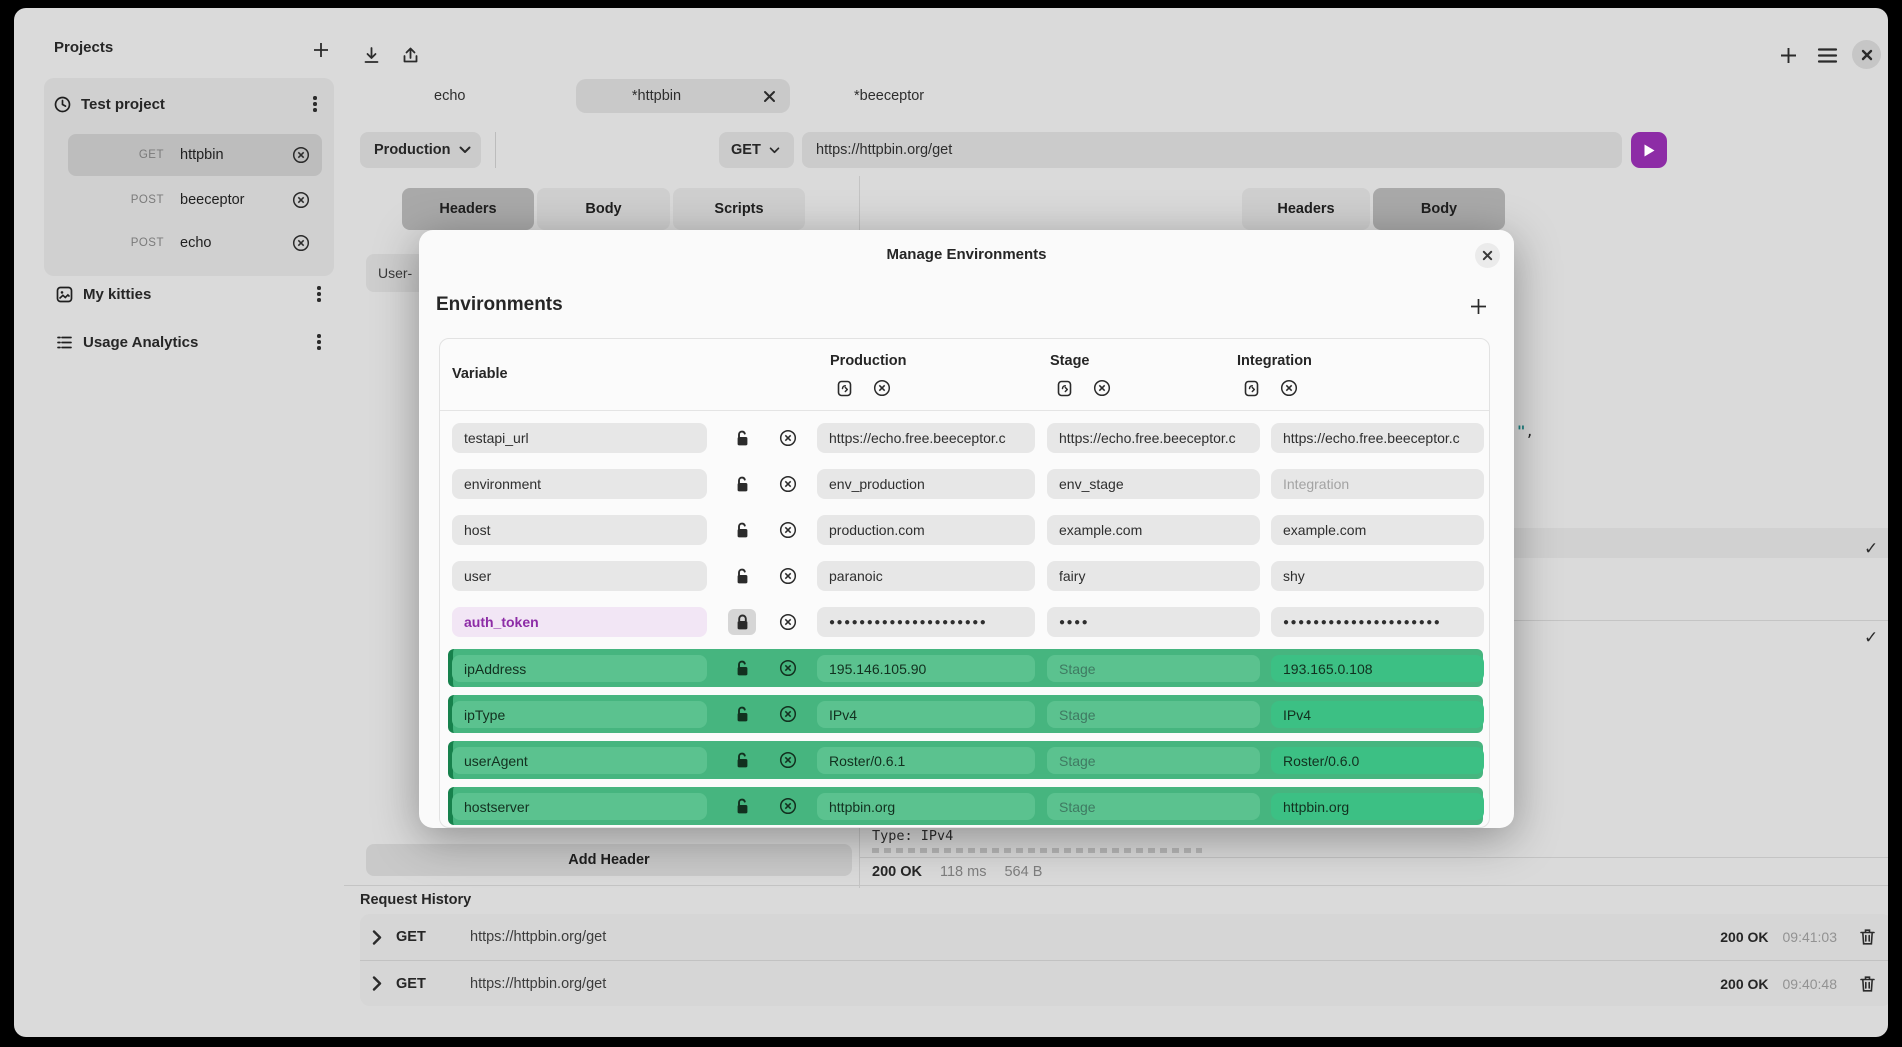 This screenshot has width=1902, height=1047. Describe the element at coordinates (315, 104) in the screenshot. I see `project-menu-button` at that location.